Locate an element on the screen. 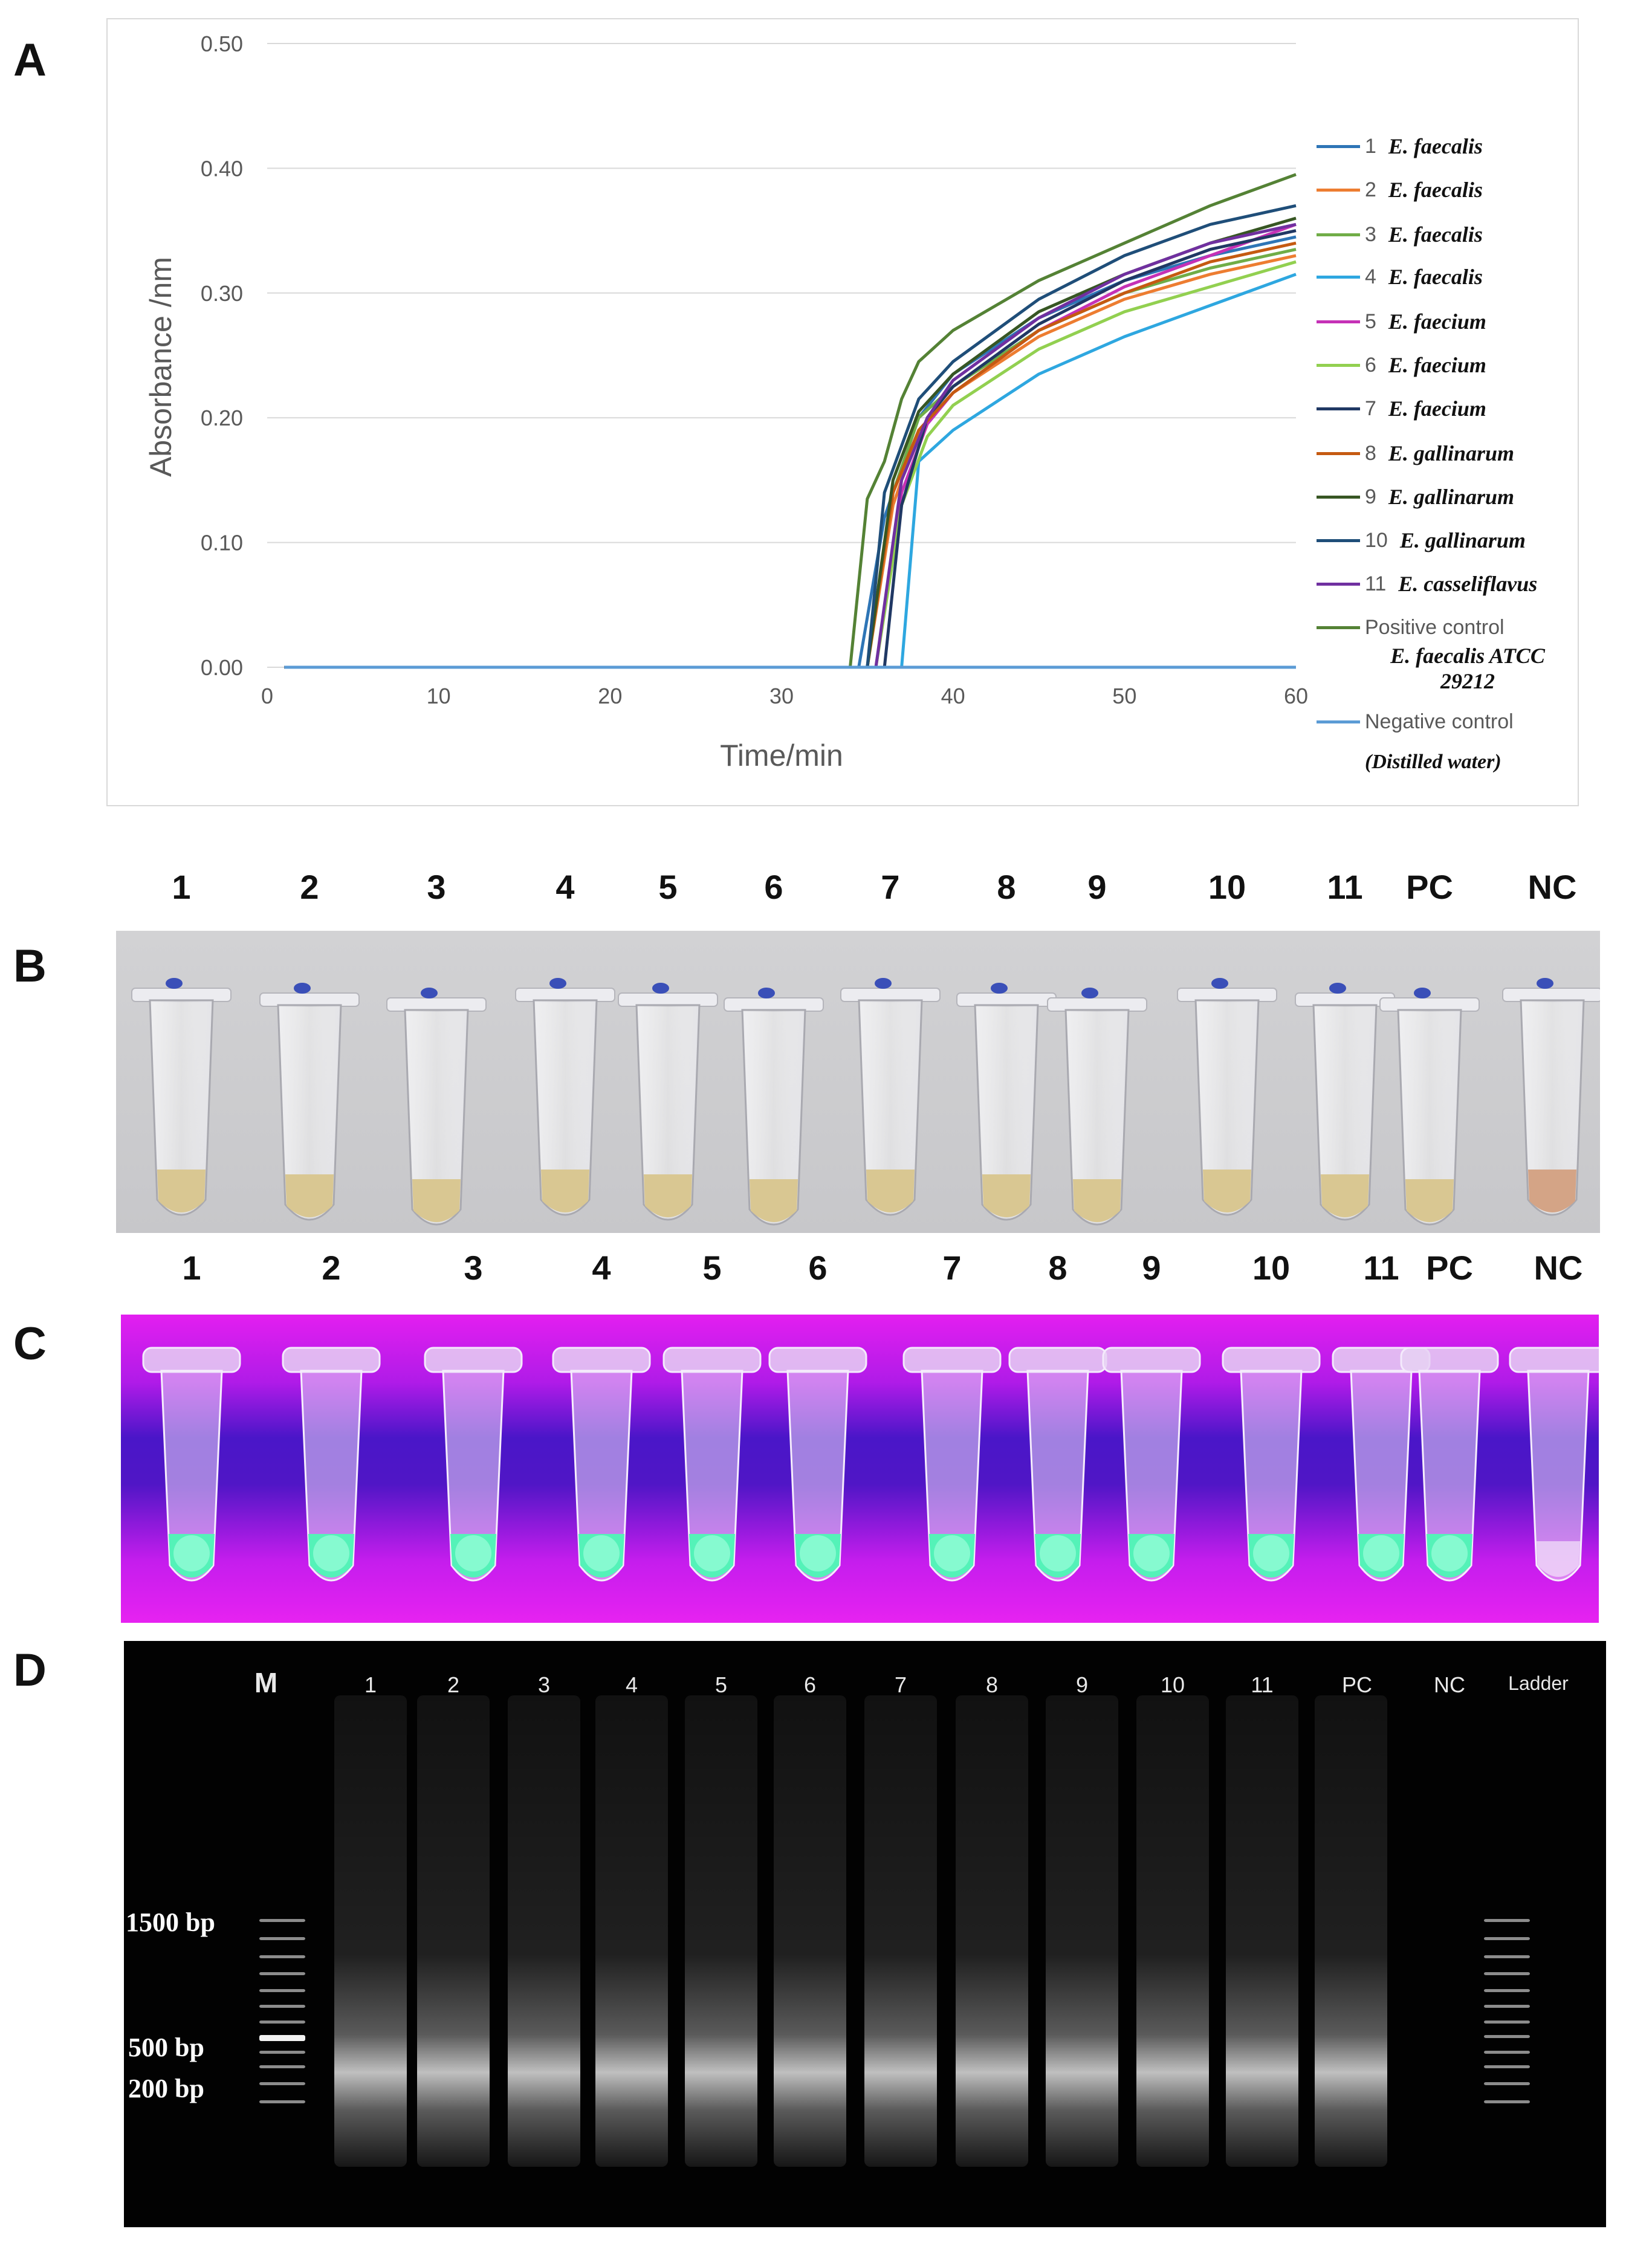  x-tick-label: 0 is located at coordinates (267, 696).